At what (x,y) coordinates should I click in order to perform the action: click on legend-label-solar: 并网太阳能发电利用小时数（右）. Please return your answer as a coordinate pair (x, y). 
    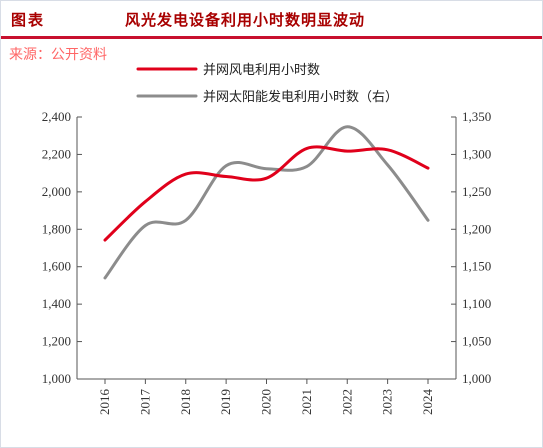
    Looking at the image, I should click on (300, 97).